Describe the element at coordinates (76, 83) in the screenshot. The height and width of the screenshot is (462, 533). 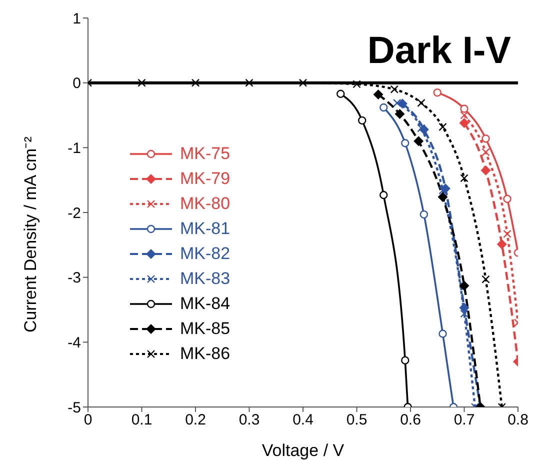
I see `y-tick-label: 0` at that location.